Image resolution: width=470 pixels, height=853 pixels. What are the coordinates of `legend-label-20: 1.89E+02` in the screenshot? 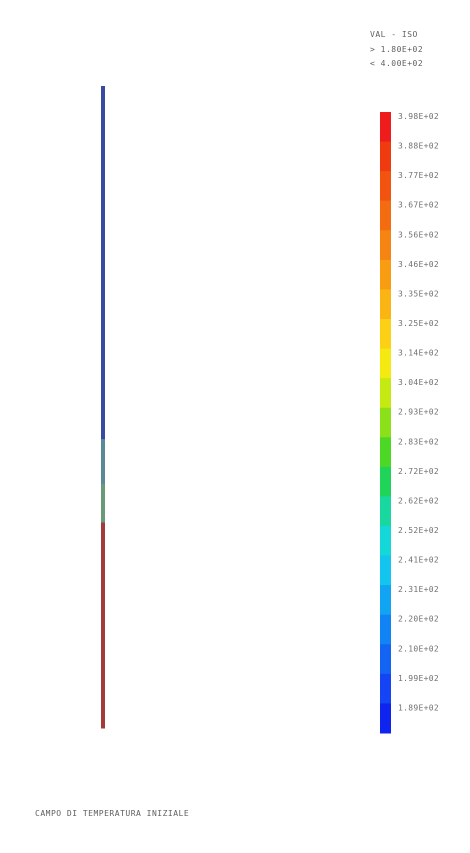 It's located at (418, 707).